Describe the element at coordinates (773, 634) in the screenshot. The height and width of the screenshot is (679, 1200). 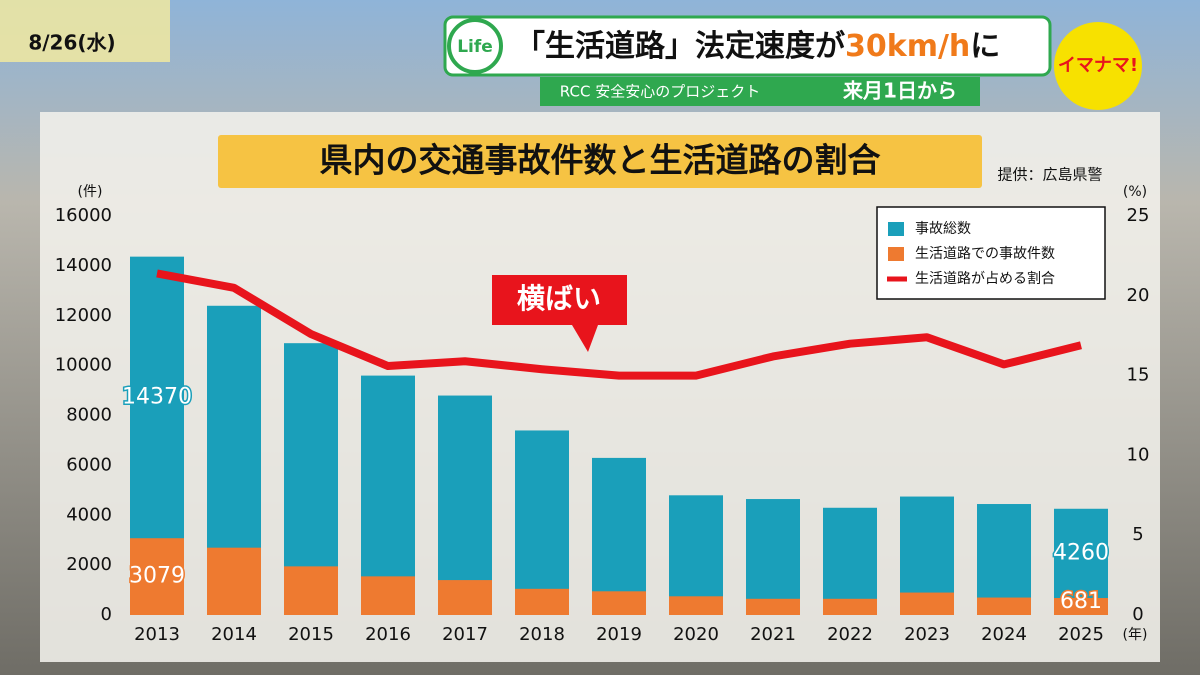
I see `x-tick-label: 2021` at that location.